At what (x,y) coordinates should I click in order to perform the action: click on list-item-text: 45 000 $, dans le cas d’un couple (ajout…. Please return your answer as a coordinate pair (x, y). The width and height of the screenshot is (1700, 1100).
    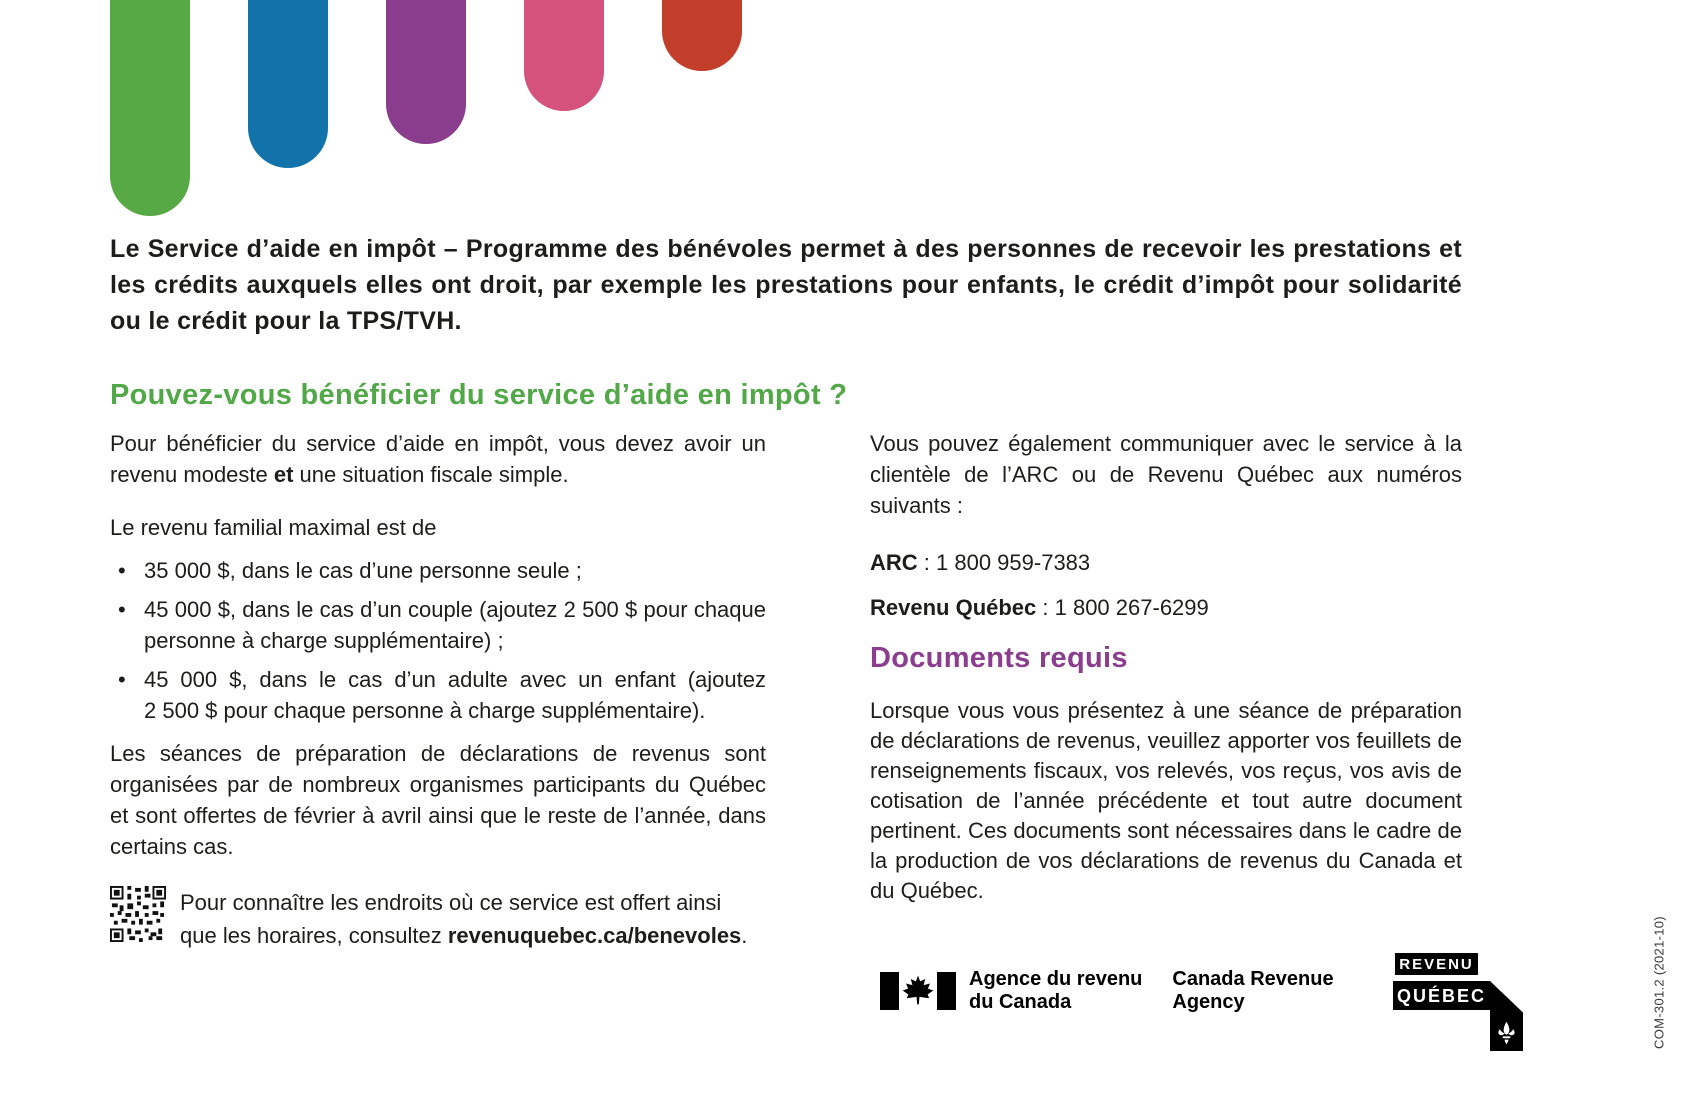
    Looking at the image, I should click on (455, 625).